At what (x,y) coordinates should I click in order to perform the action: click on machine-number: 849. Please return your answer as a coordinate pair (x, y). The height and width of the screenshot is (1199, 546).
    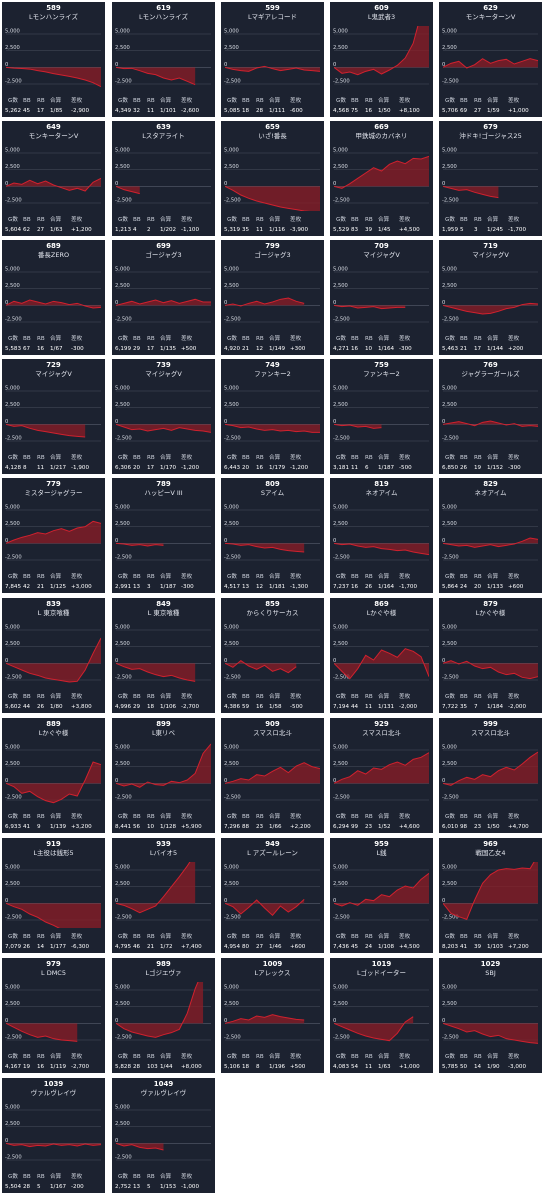
    Looking at the image, I should click on (163, 604).